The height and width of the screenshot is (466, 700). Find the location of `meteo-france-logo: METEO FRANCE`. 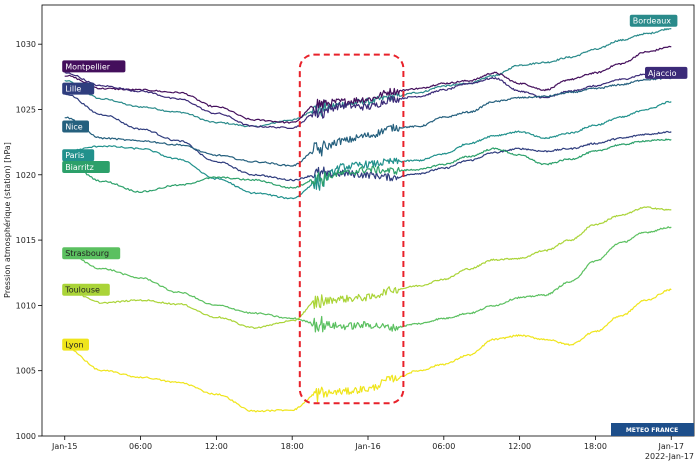

meteo-france-logo: METEO FRANCE is located at coordinates (652, 429).